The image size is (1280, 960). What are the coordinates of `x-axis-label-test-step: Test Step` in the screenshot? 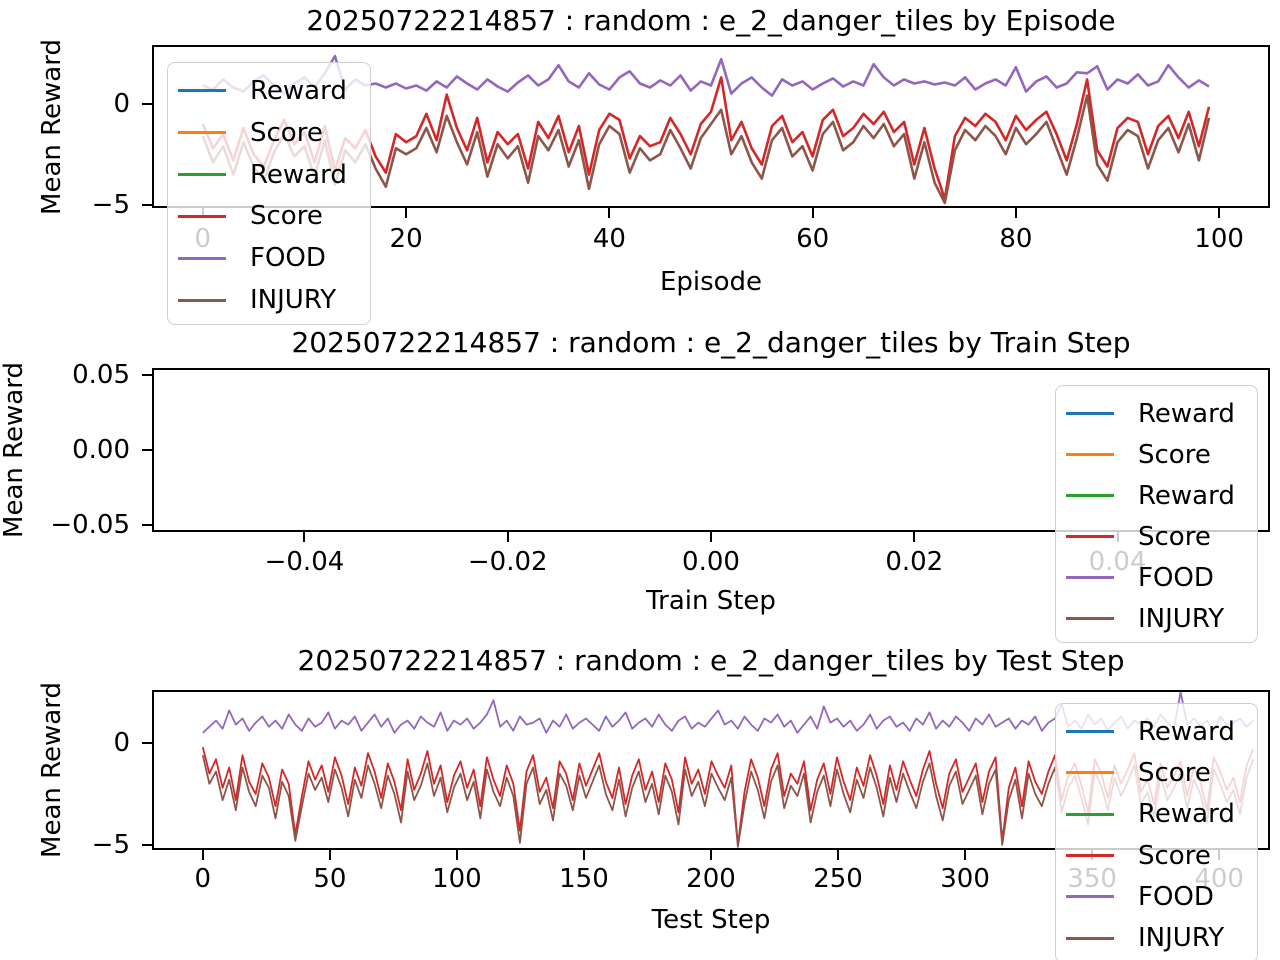 It's located at (711, 920).